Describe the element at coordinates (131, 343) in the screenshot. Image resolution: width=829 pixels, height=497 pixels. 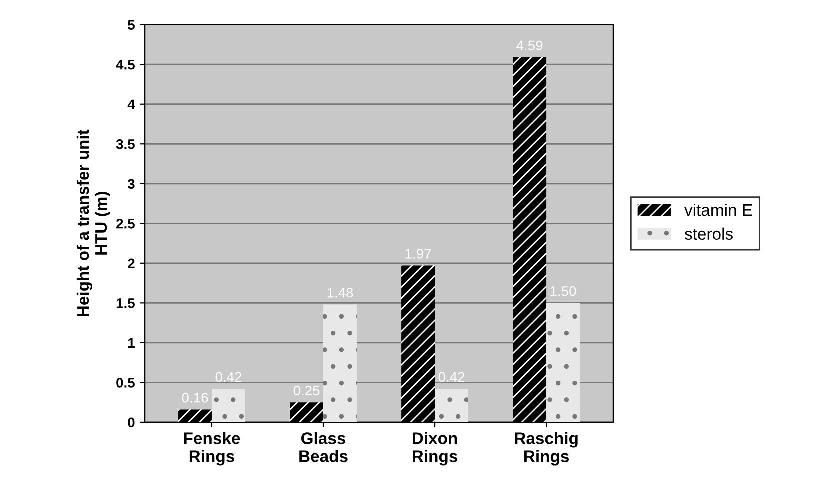
I see `y-tick-label: 1` at that location.